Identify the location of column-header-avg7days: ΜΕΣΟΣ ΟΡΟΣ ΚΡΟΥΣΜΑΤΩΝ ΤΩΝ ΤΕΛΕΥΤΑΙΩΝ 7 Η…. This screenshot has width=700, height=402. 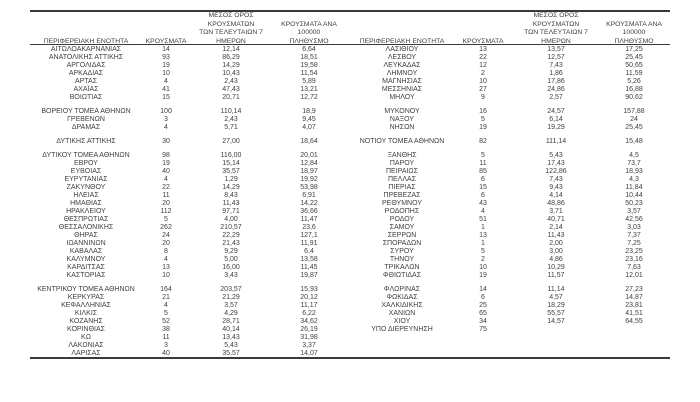
(556, 29).